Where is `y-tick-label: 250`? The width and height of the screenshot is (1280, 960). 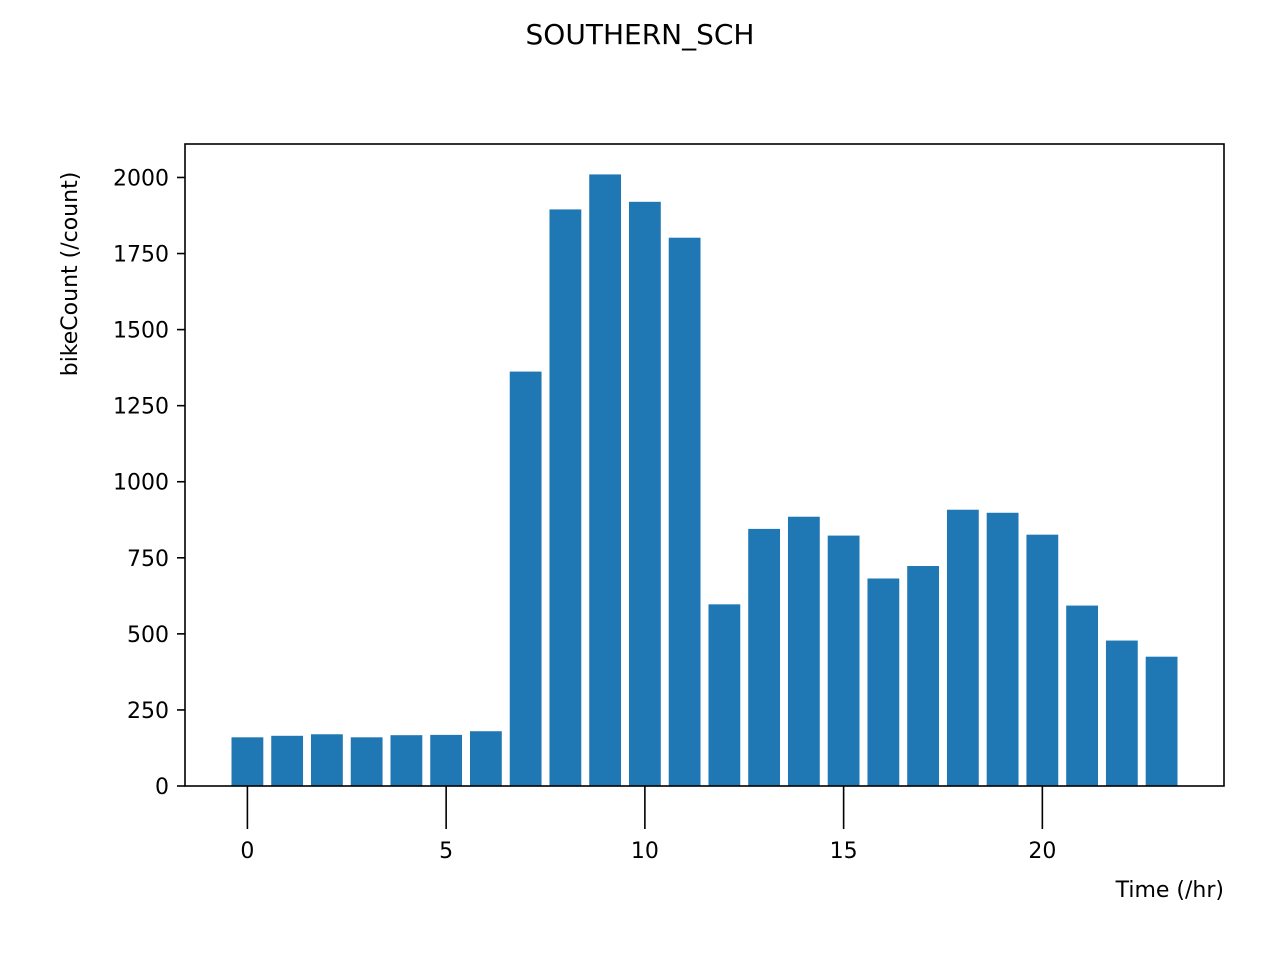 y-tick-label: 250 is located at coordinates (148, 711).